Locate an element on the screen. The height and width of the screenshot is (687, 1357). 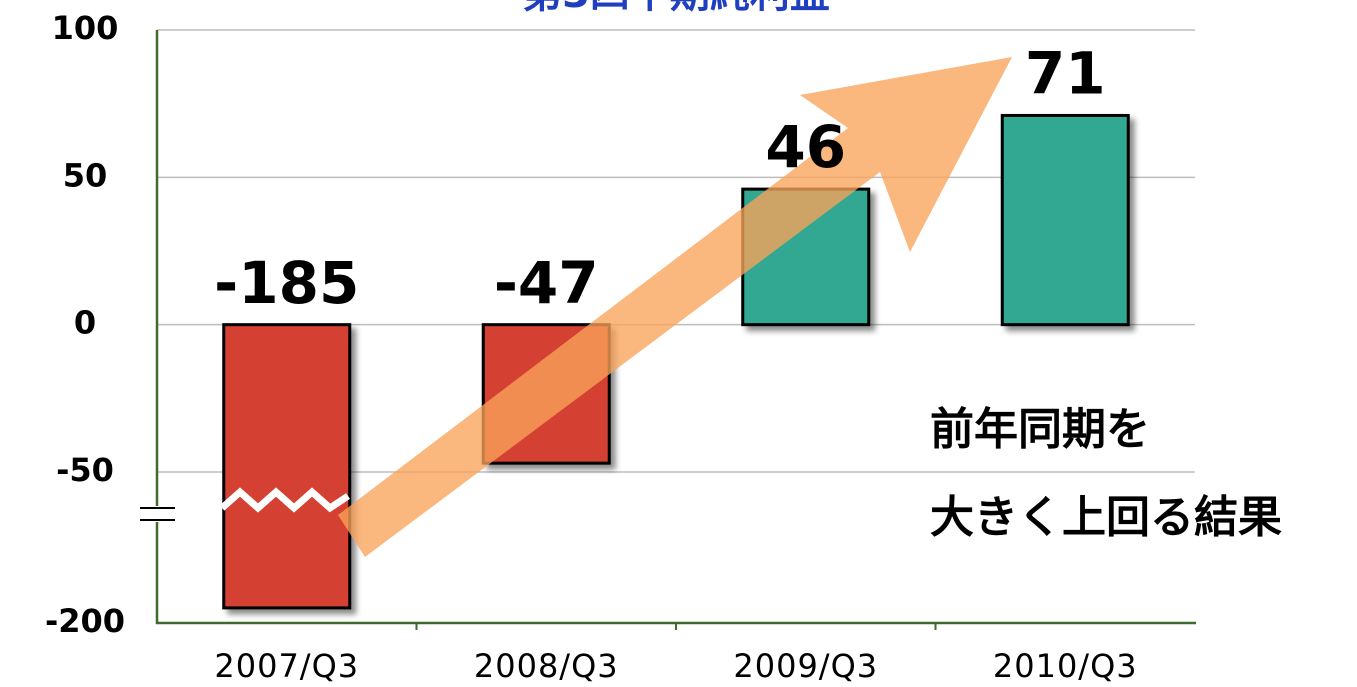
y-tick-label: -200 is located at coordinates (85, 621).